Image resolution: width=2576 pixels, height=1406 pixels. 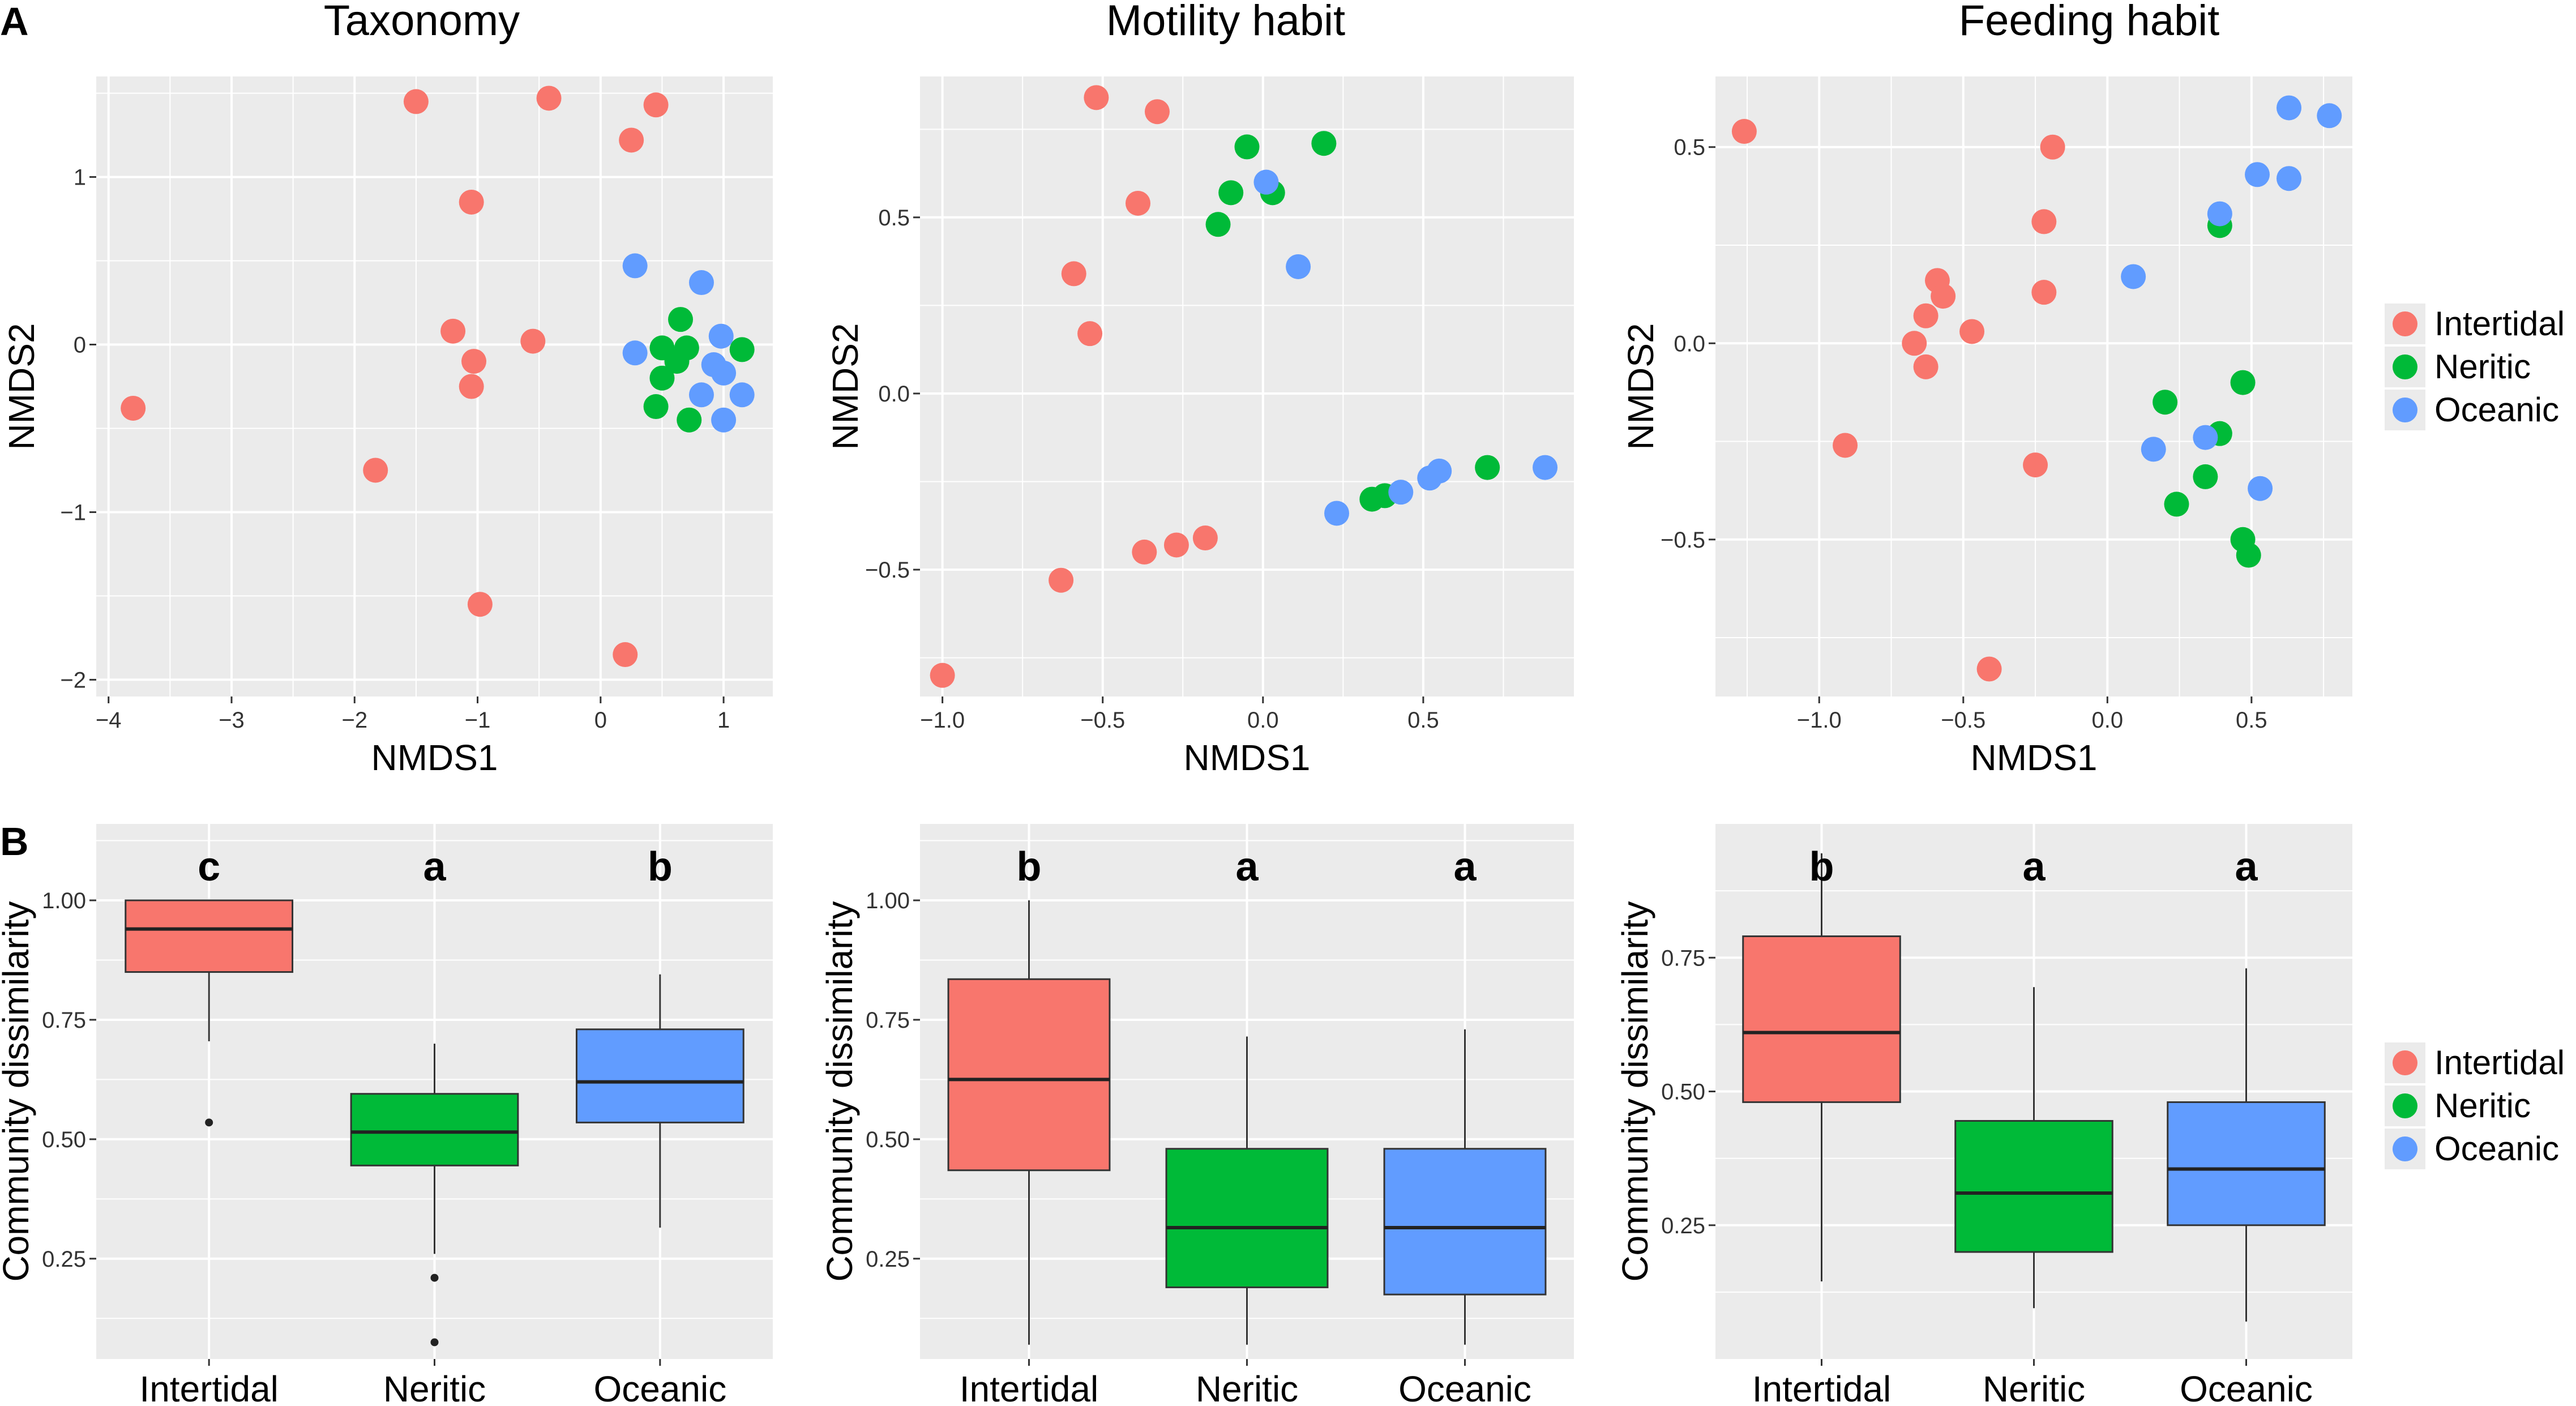 What do you see at coordinates (1247, 1388) in the screenshot?
I see `category-label-neritic: Neritic` at bounding box center [1247, 1388].